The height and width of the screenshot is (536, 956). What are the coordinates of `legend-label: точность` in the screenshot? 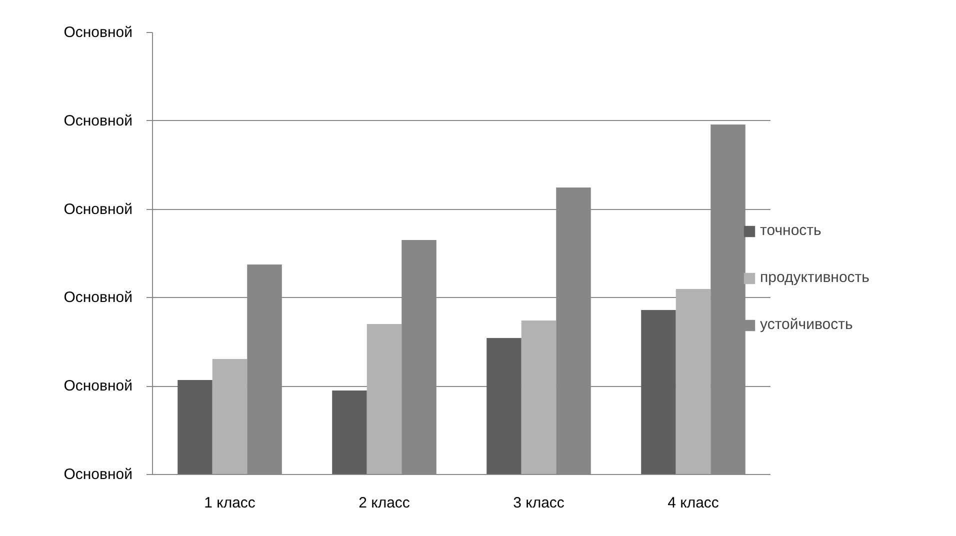 It's located at (791, 230).